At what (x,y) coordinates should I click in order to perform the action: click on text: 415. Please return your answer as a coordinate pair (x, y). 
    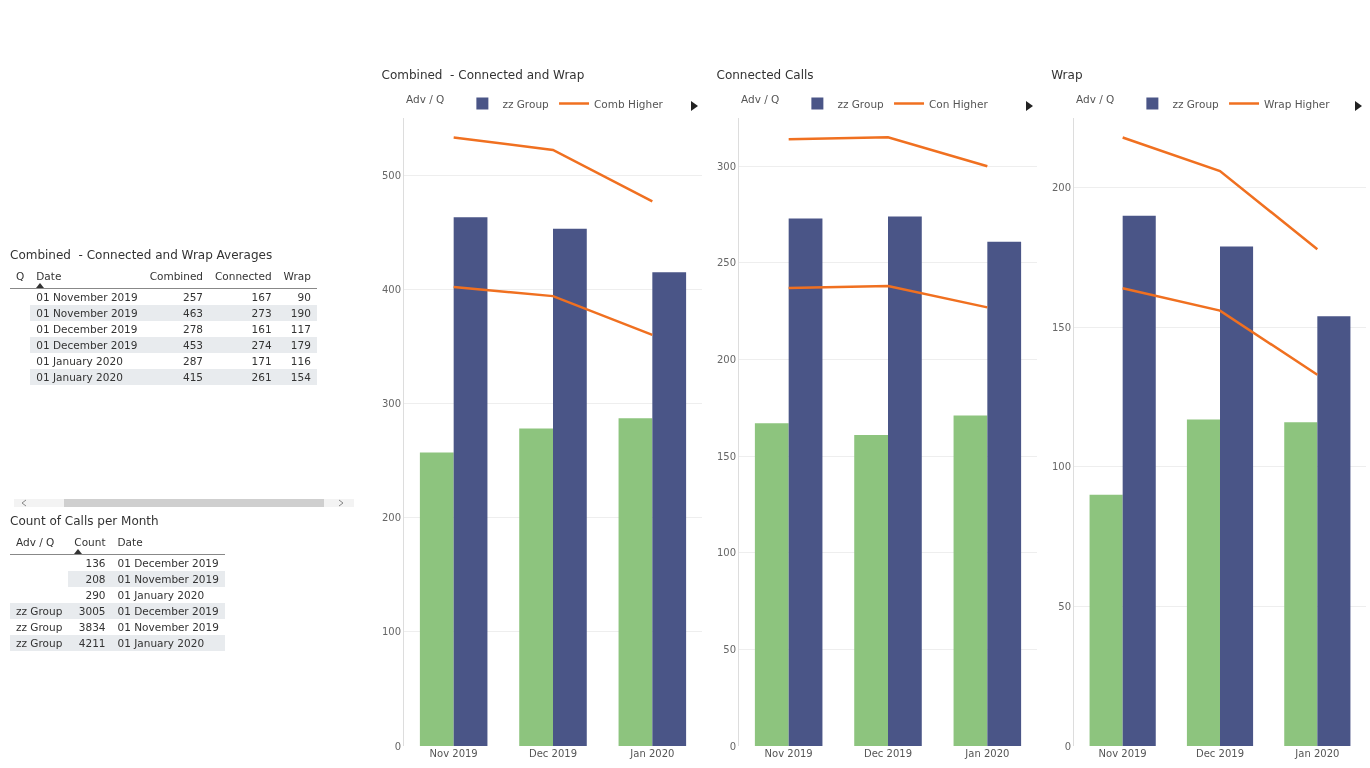
    Looking at the image, I should click on (193, 377).